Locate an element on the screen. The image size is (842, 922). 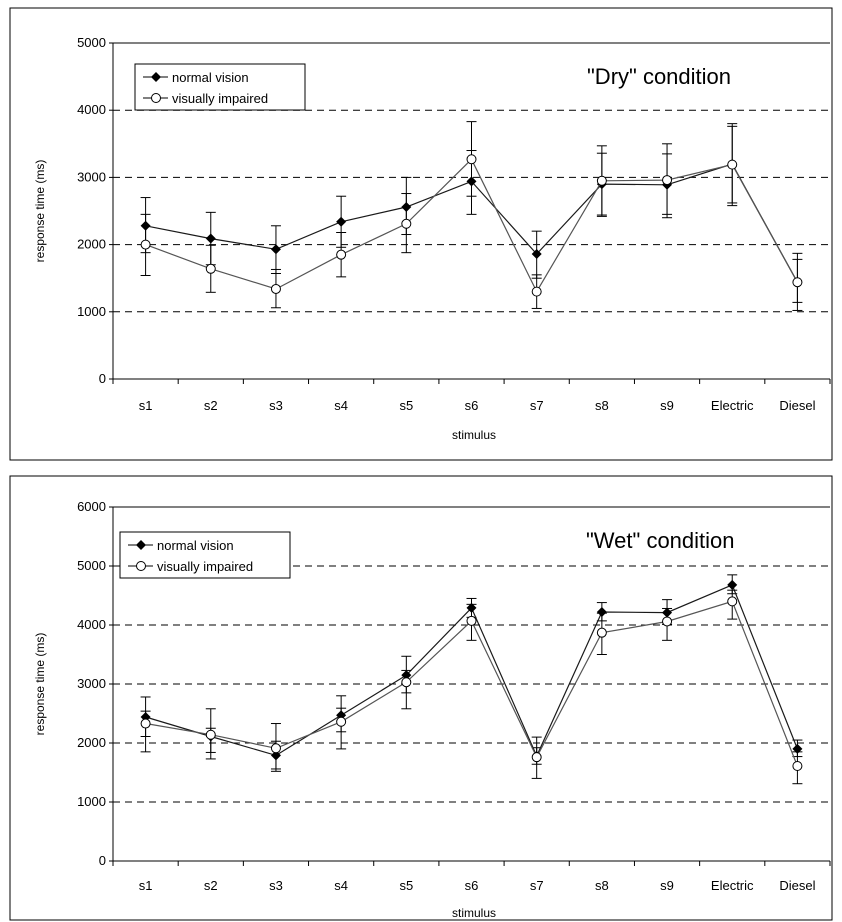
chart-title: "Dry" condition is located at coordinates (659, 76).